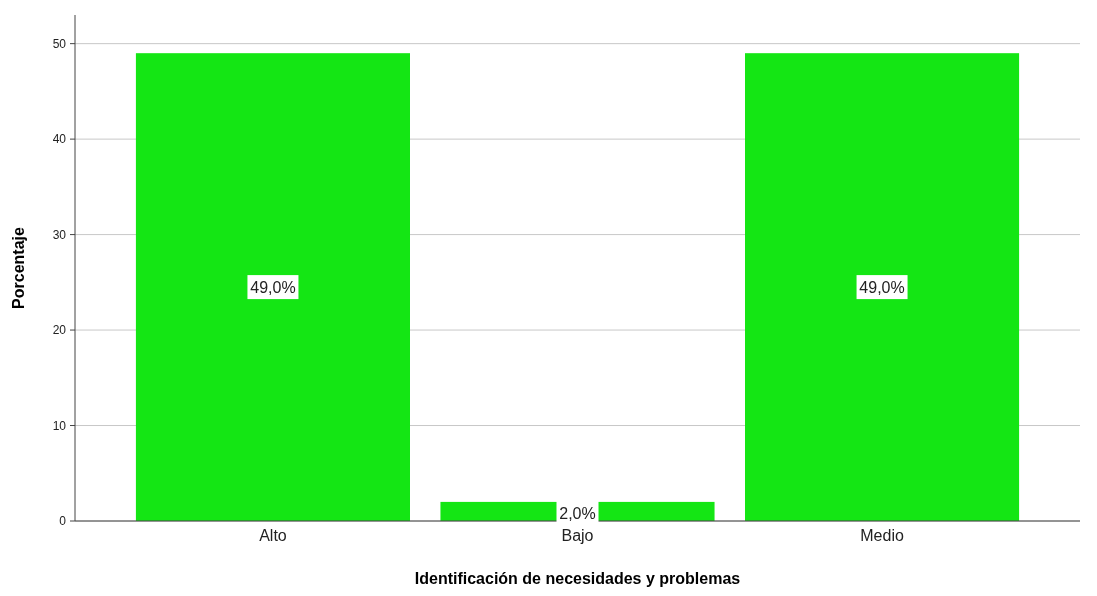 The image size is (1097, 596). Describe the element at coordinates (59, 234) in the screenshot. I see `y-tick-label: 30` at that location.